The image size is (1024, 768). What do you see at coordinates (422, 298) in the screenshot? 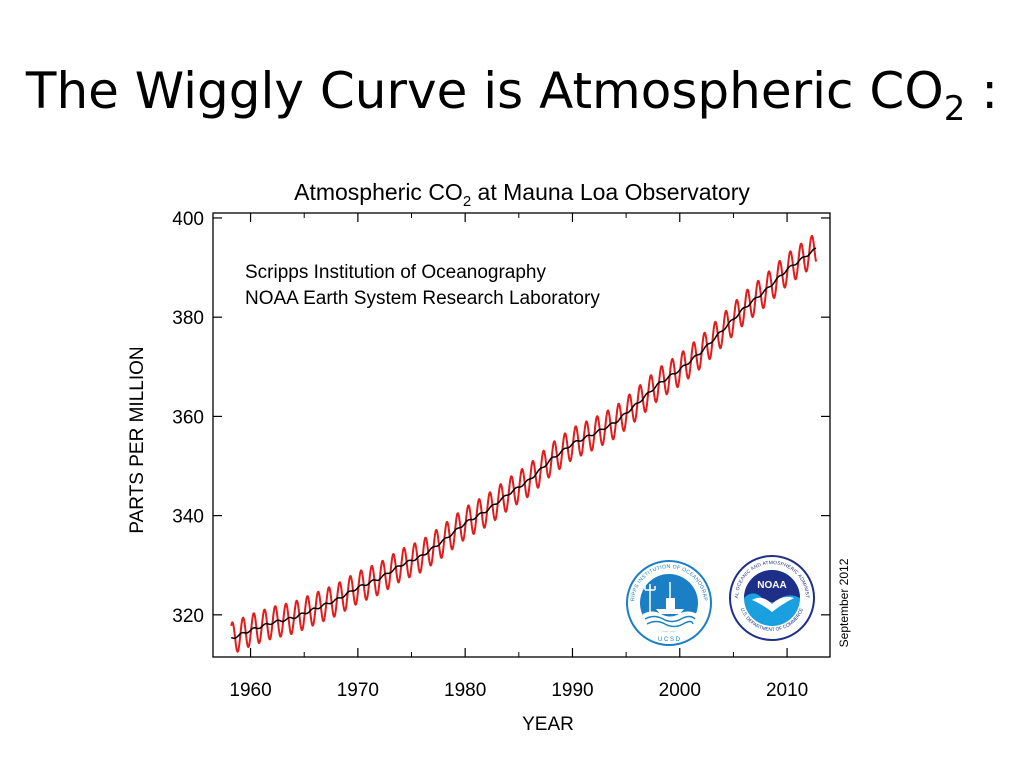
I see `annotation-noaa: NOAA Earth System Research Laboratory` at bounding box center [422, 298].